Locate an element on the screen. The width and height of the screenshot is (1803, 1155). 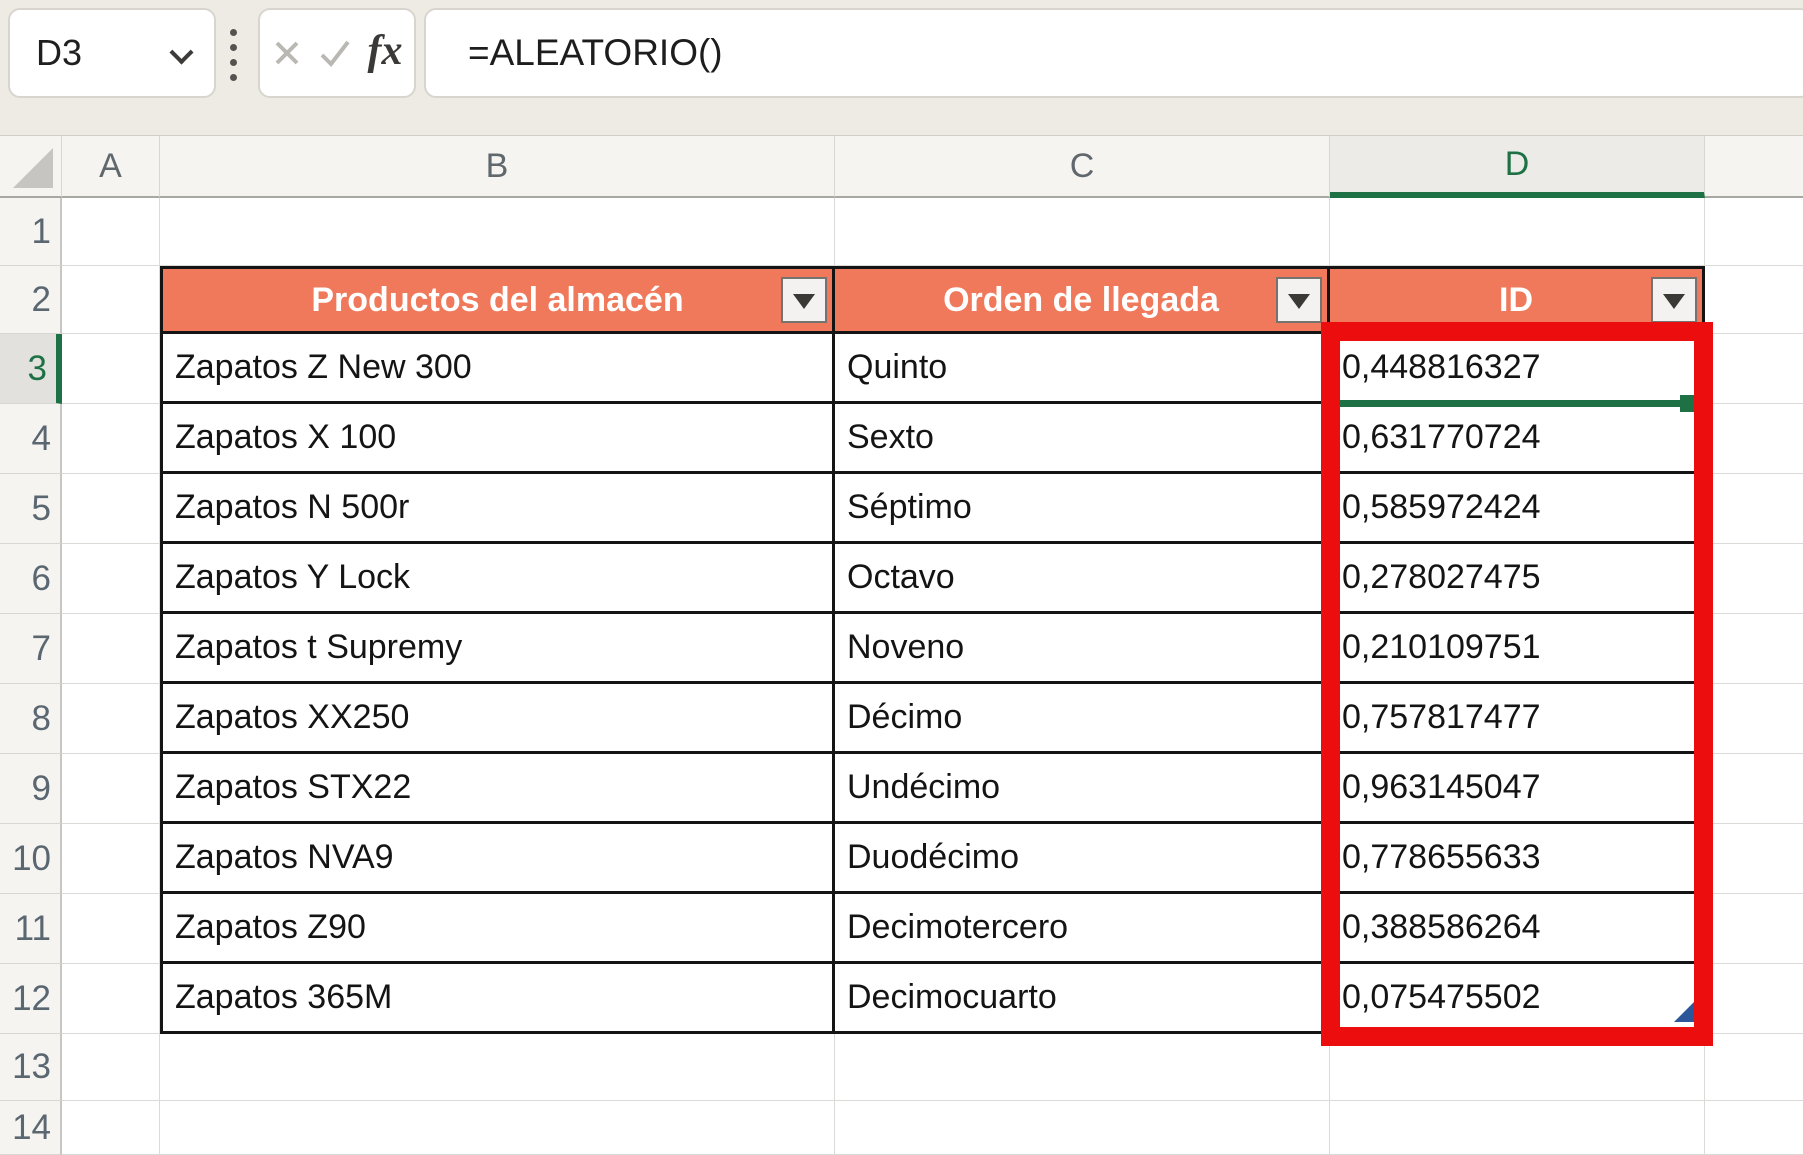
cell-C6: Octavo is located at coordinates (1082, 579).